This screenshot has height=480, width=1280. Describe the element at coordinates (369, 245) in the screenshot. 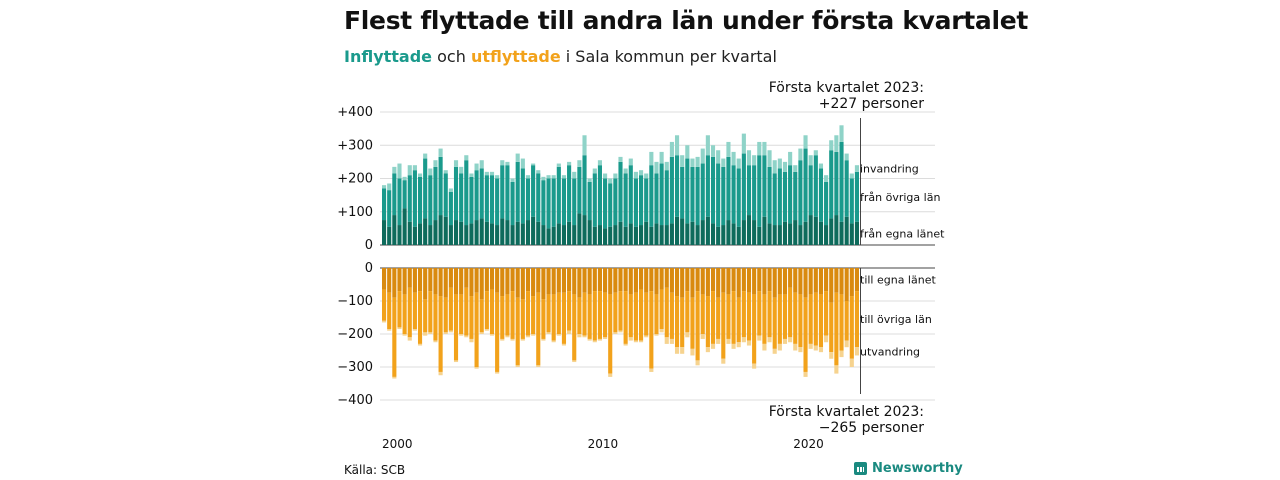

I see `y-tick-label: 0` at that location.